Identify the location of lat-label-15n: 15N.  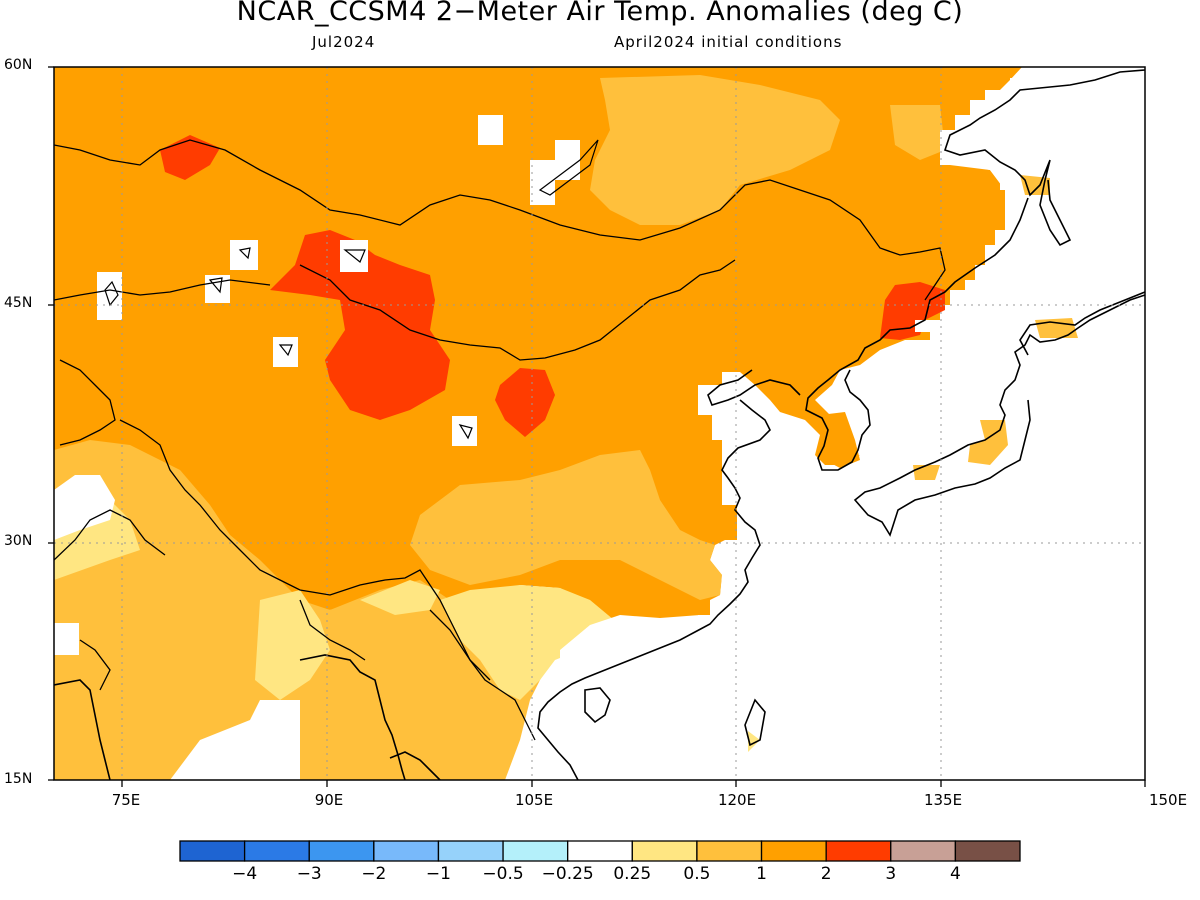
(18, 779).